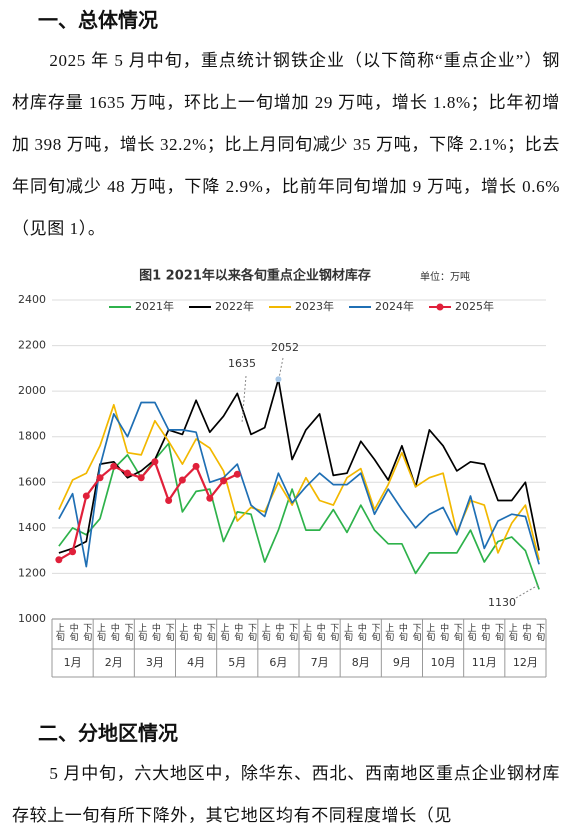  I want to click on legend-label: 2022年, so click(234, 306).